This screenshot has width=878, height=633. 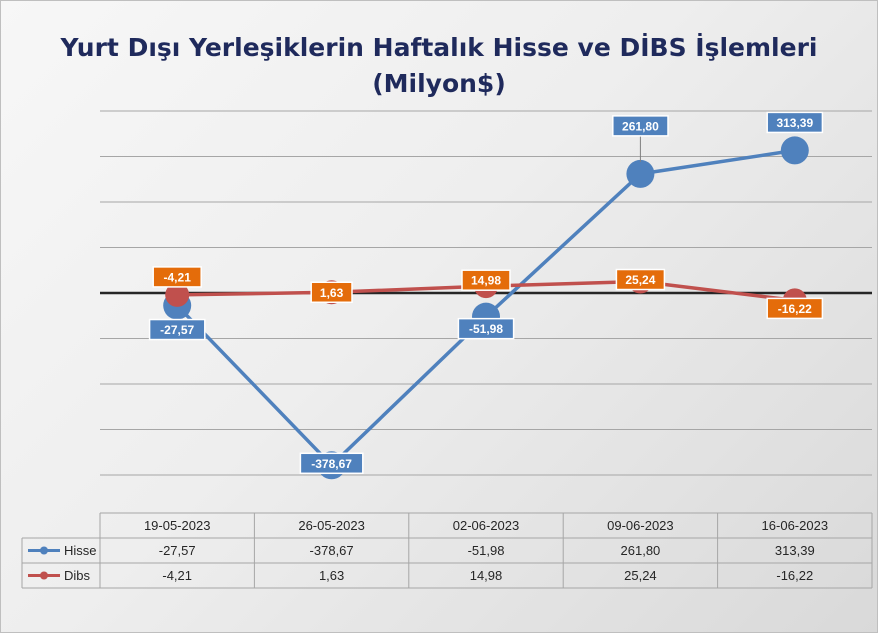 I want to click on table-cell-hisse: -378,67, so click(x=332, y=550).